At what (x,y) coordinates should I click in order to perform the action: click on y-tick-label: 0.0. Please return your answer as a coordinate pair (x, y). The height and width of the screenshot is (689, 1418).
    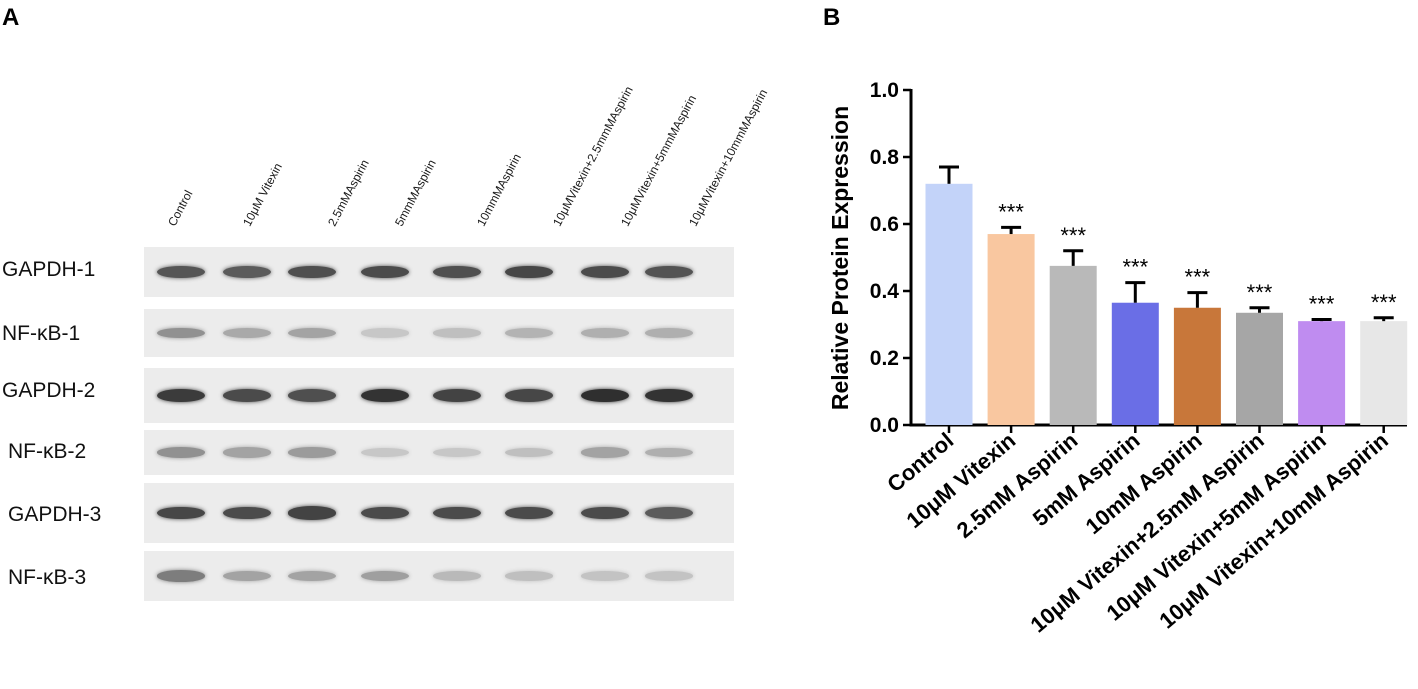
    Looking at the image, I should click on (884, 425).